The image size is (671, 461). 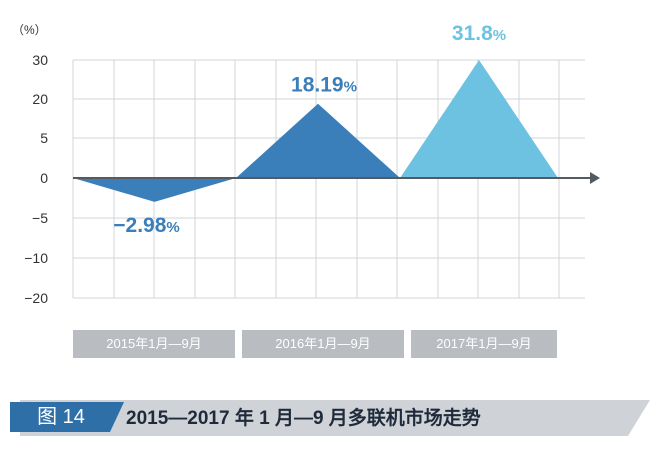 What do you see at coordinates (30, 164) in the screenshot?
I see `y-axis-ticks: 30 20 5 0 −5 −10 −20 （%）` at bounding box center [30, 164].